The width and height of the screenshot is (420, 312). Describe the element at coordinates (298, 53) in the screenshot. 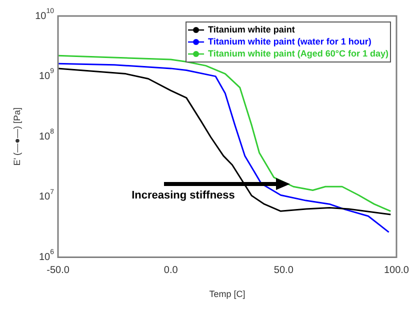

I see `legend-label: Titanium white paint (Aged 60°C for 1 day)` at that location.